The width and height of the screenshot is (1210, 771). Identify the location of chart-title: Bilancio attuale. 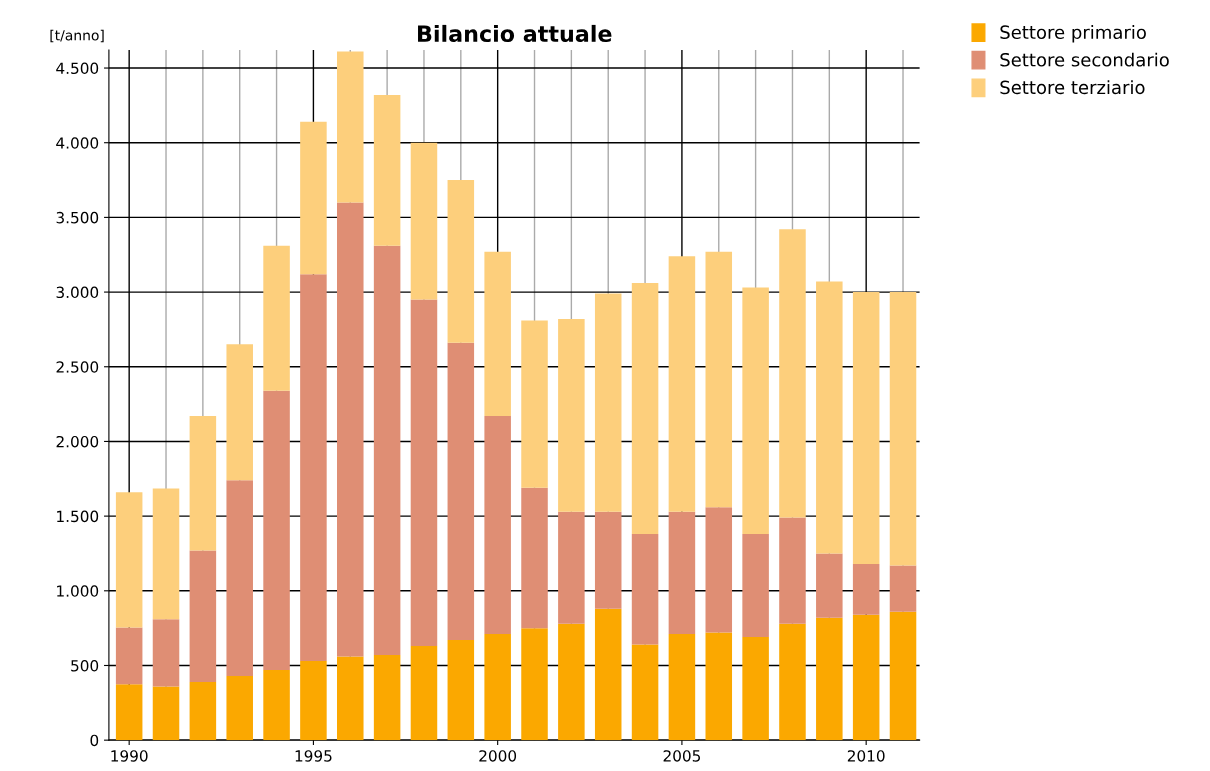
(515, 33).